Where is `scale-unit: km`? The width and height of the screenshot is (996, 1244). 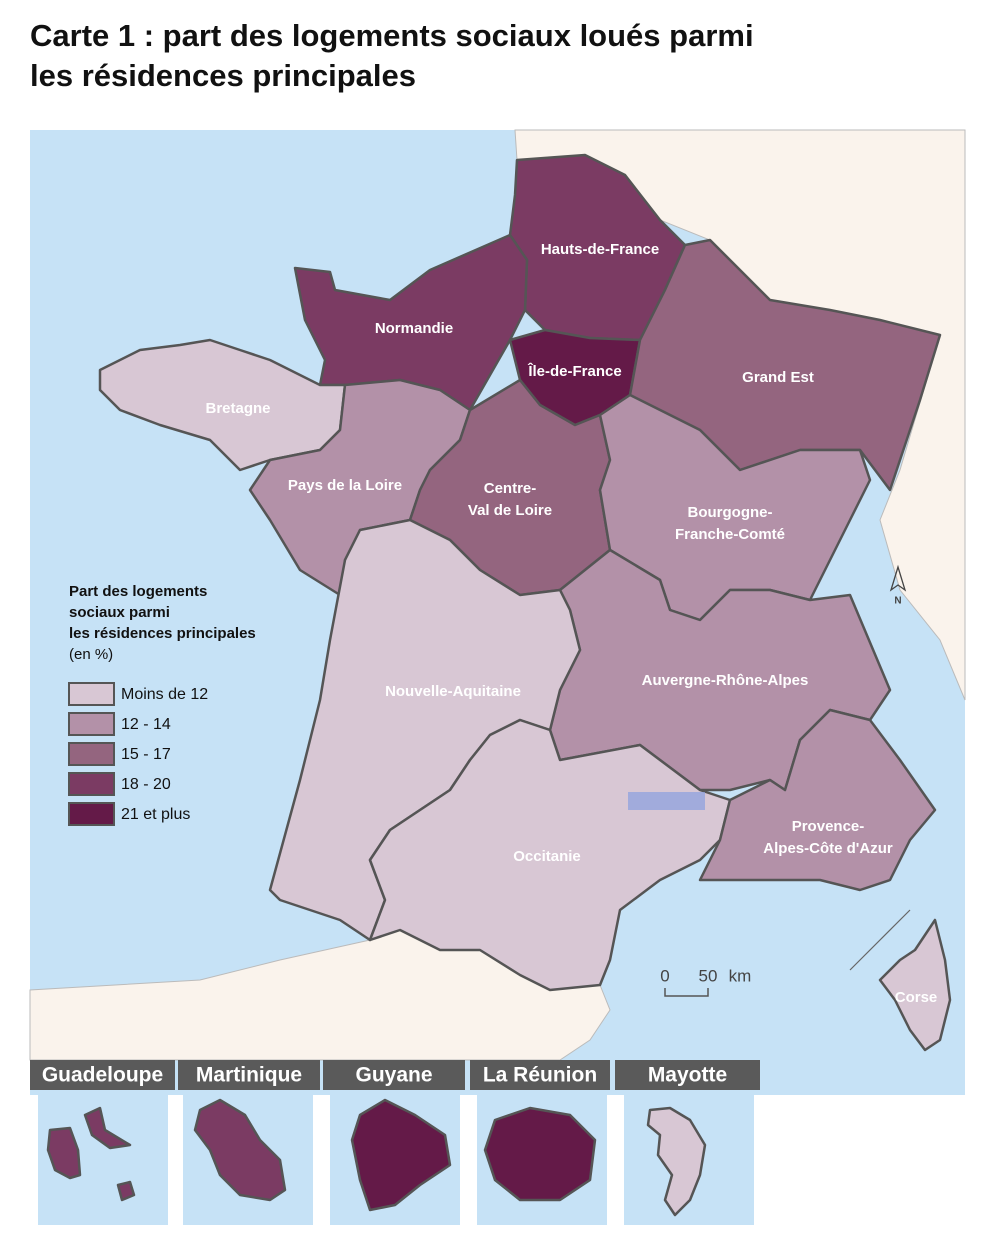 scale-unit: km is located at coordinates (740, 975).